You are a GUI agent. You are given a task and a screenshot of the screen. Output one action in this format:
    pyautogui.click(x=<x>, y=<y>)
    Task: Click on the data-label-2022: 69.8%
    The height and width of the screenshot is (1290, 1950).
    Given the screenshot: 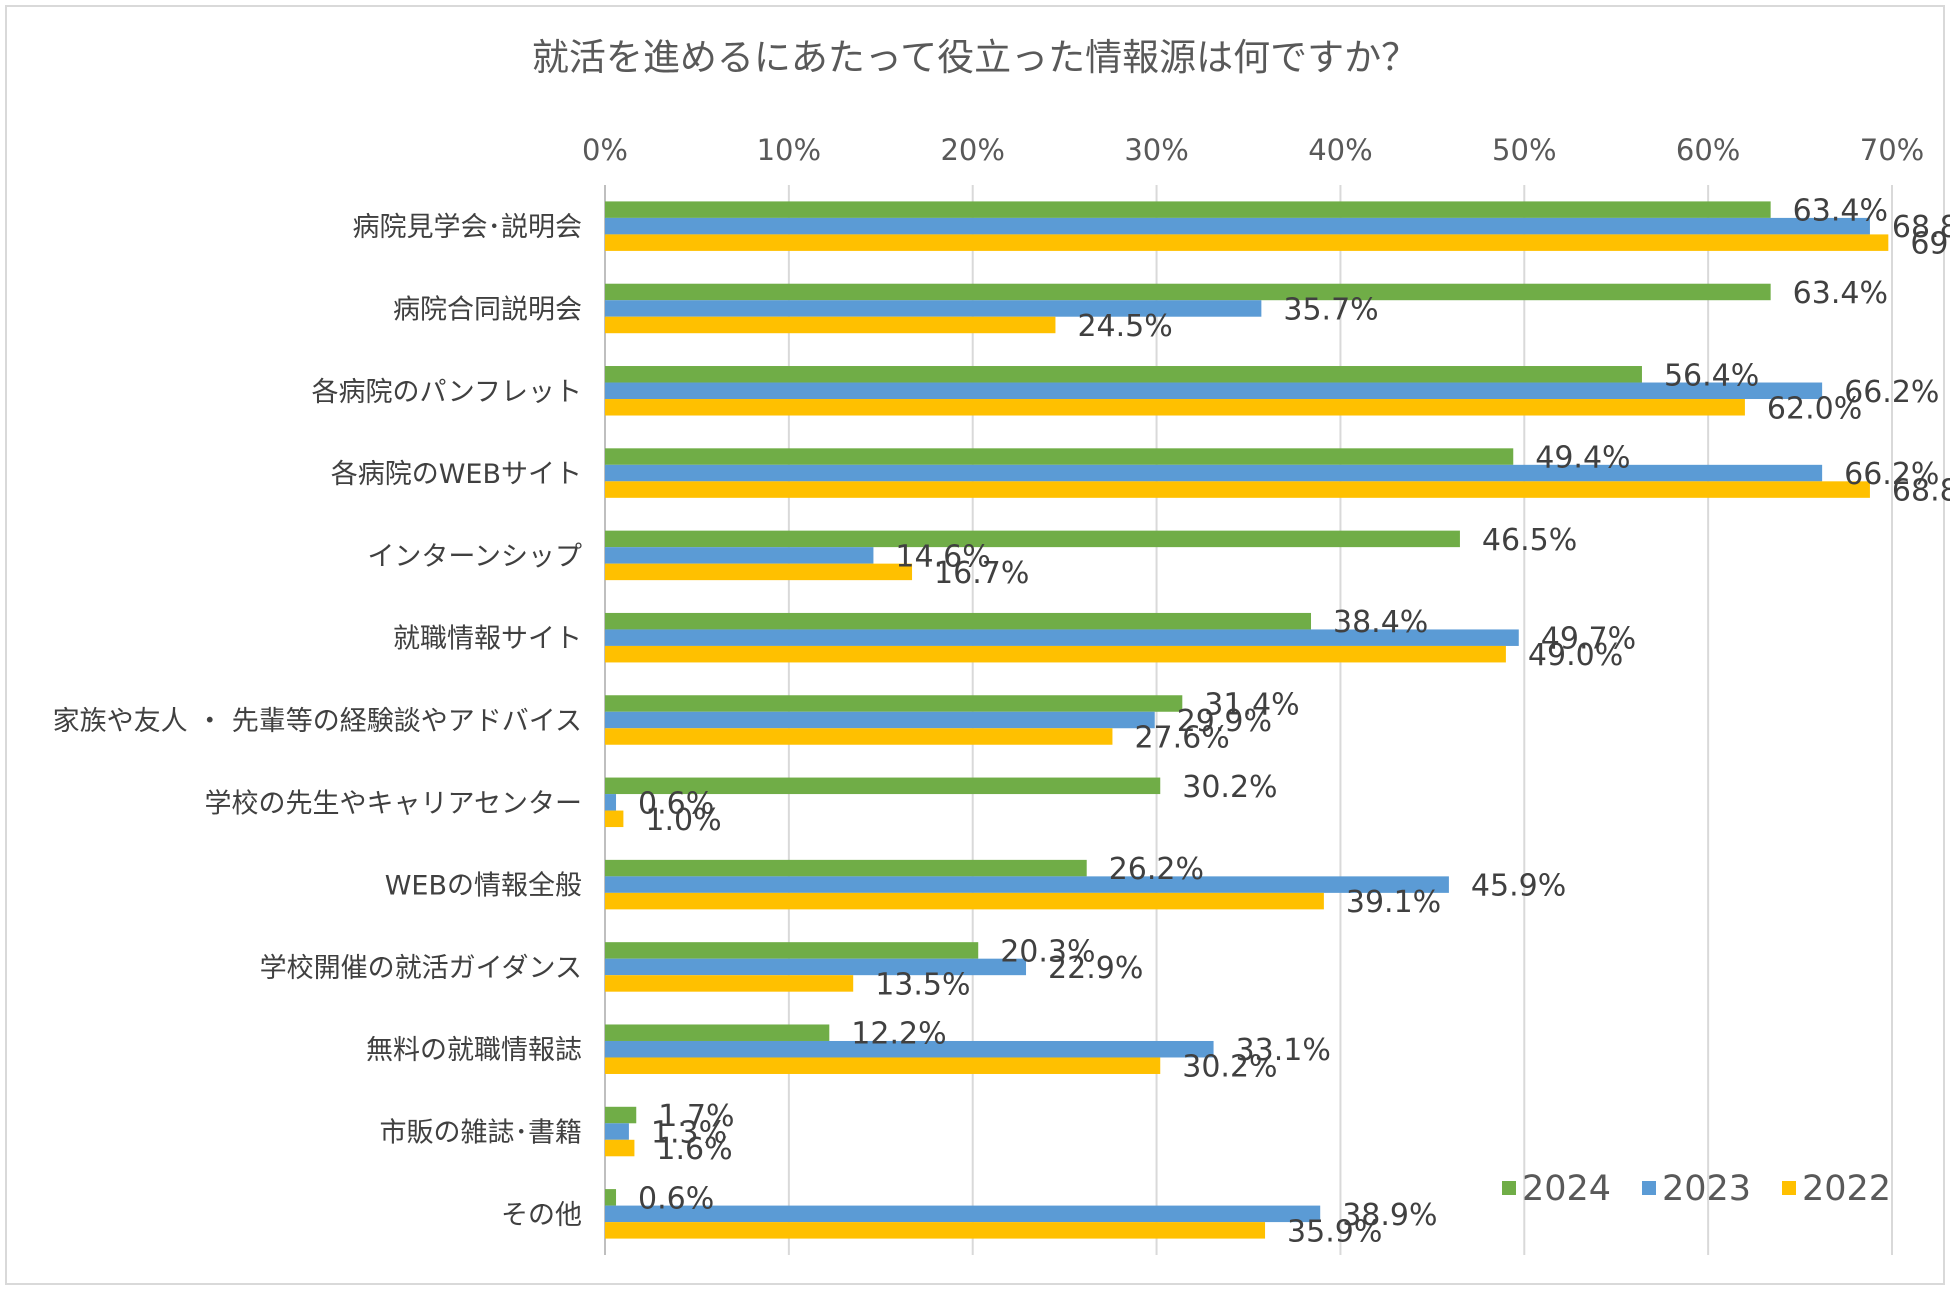 What is the action you would take?
    pyautogui.click(x=1930, y=244)
    